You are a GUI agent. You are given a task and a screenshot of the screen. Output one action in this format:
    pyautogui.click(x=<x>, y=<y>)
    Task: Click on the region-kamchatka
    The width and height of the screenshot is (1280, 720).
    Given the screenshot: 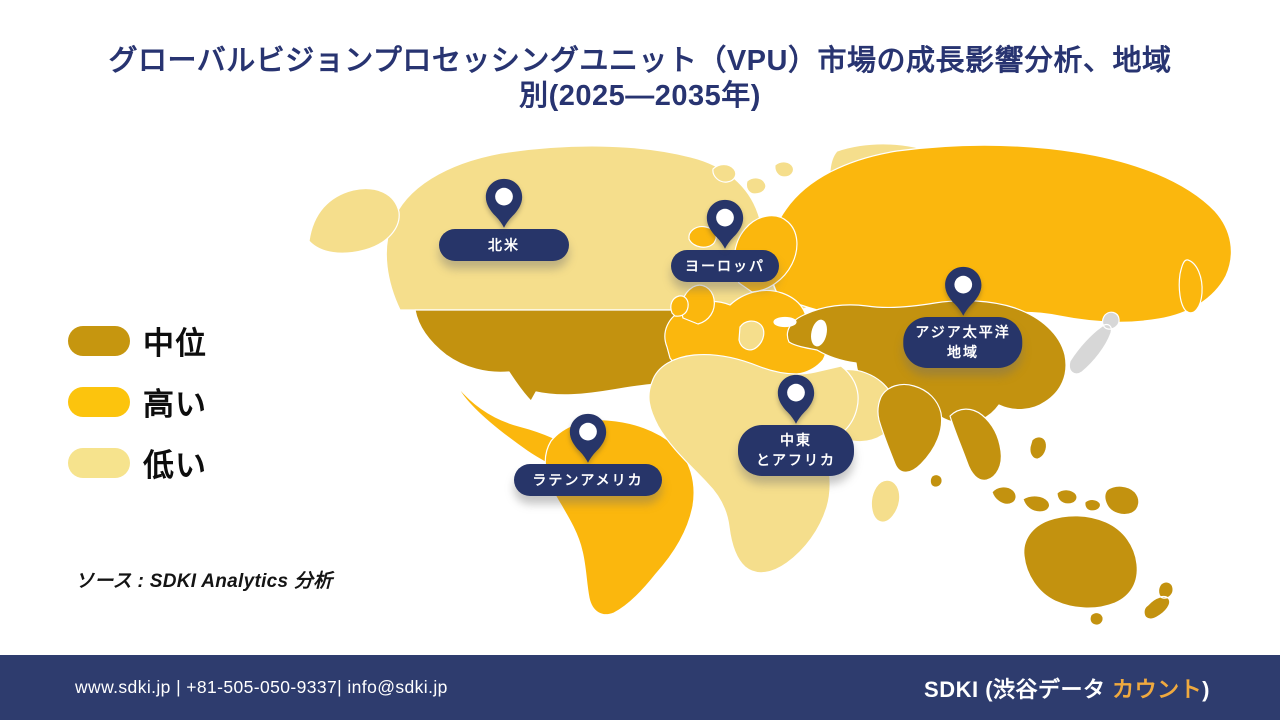 What is the action you would take?
    pyautogui.click(x=1190, y=286)
    